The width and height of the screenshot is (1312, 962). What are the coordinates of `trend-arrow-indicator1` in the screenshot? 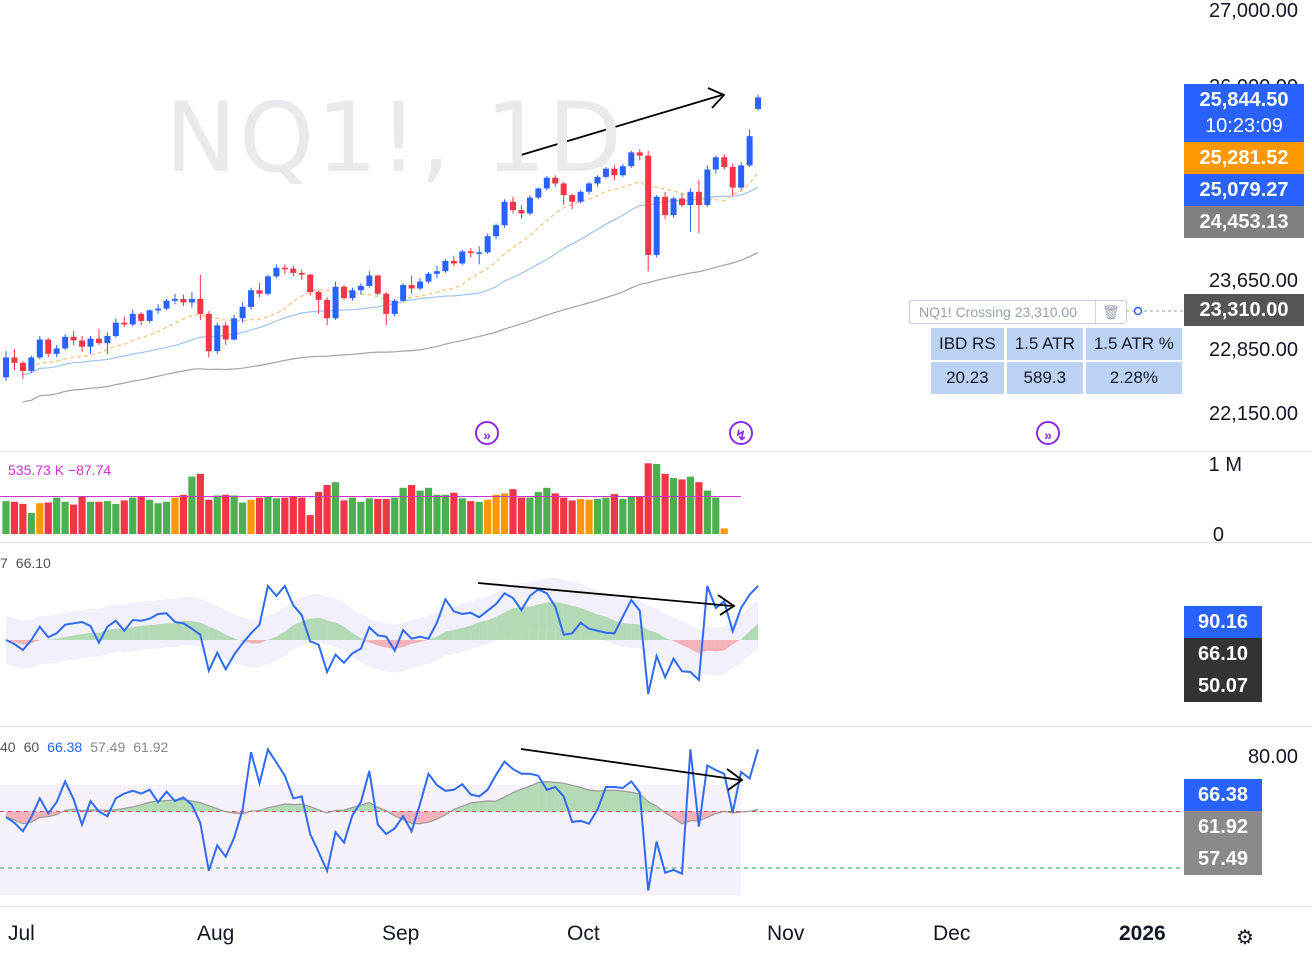 It's located at (606, 599).